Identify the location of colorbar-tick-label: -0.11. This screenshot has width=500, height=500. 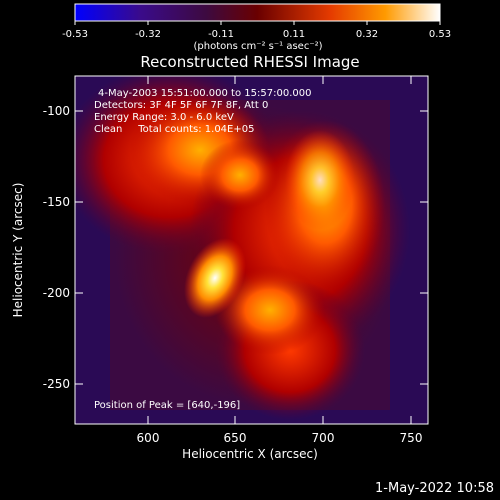
(221, 34).